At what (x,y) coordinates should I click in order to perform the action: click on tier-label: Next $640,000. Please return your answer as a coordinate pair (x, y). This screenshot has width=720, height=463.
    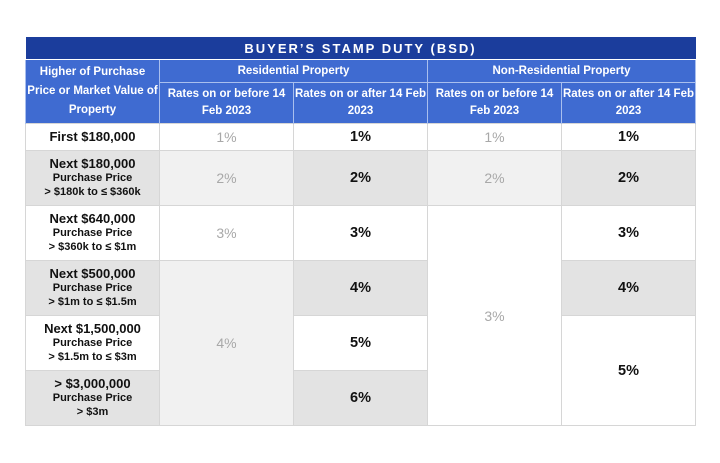
    Looking at the image, I should click on (92, 218).